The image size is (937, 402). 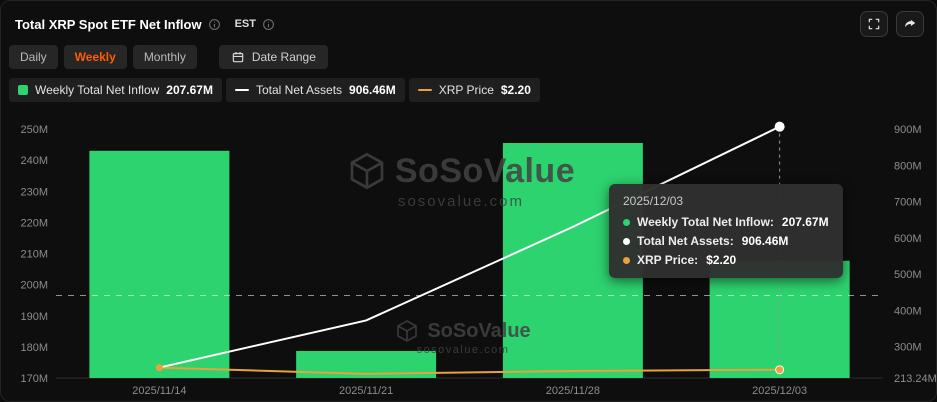 I want to click on tooltip-row-xrp-price: XRP Price: $2.20, so click(x=726, y=260).